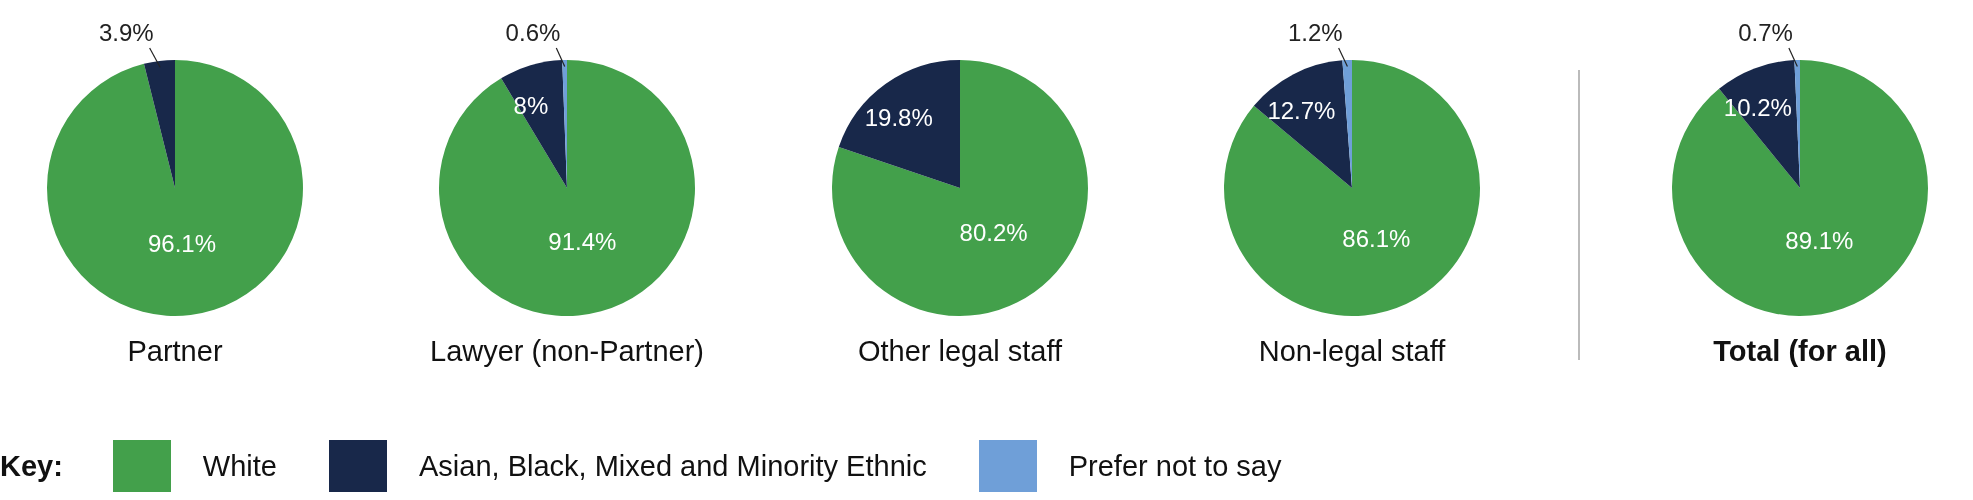 Image resolution: width=1973 pixels, height=500 pixels. What do you see at coordinates (1819, 240) in the screenshot?
I see `data-label: 89.1%` at bounding box center [1819, 240].